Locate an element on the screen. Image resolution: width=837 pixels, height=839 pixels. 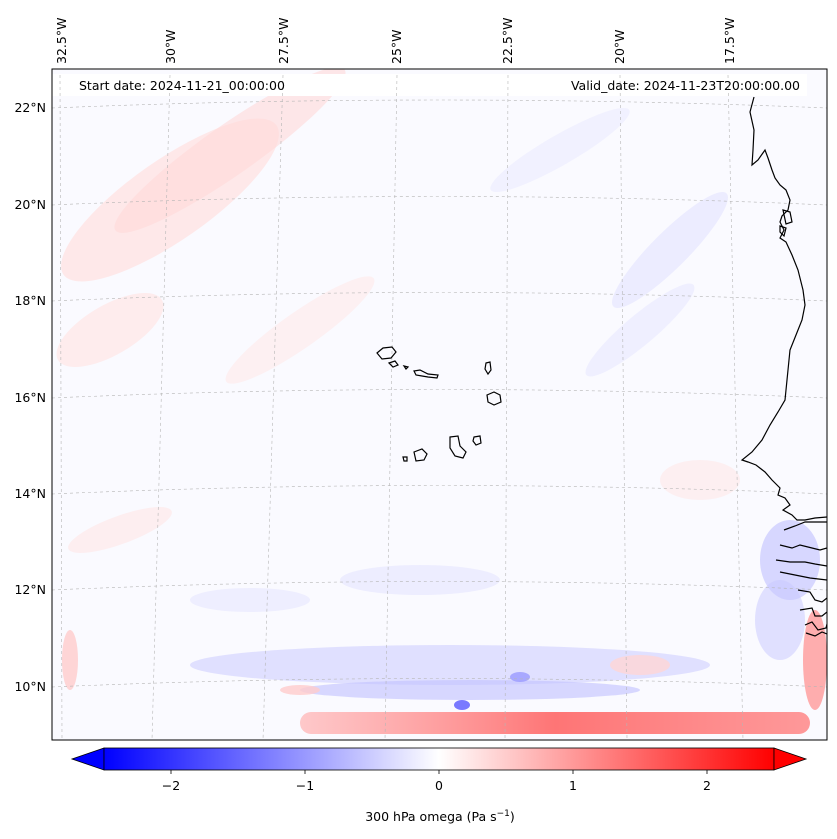
island-boa-vista is located at coordinates (494, 398).